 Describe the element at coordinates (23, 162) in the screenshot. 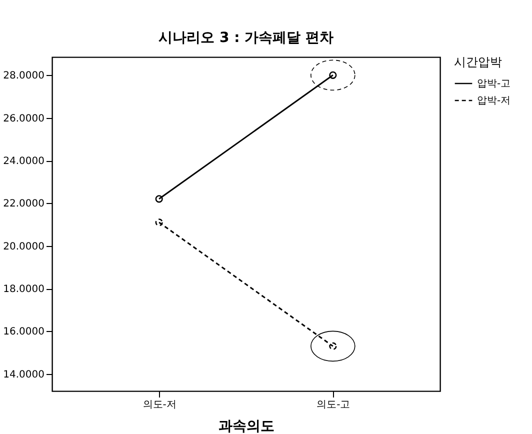

I see `y-tick-label: 24.0000` at that location.